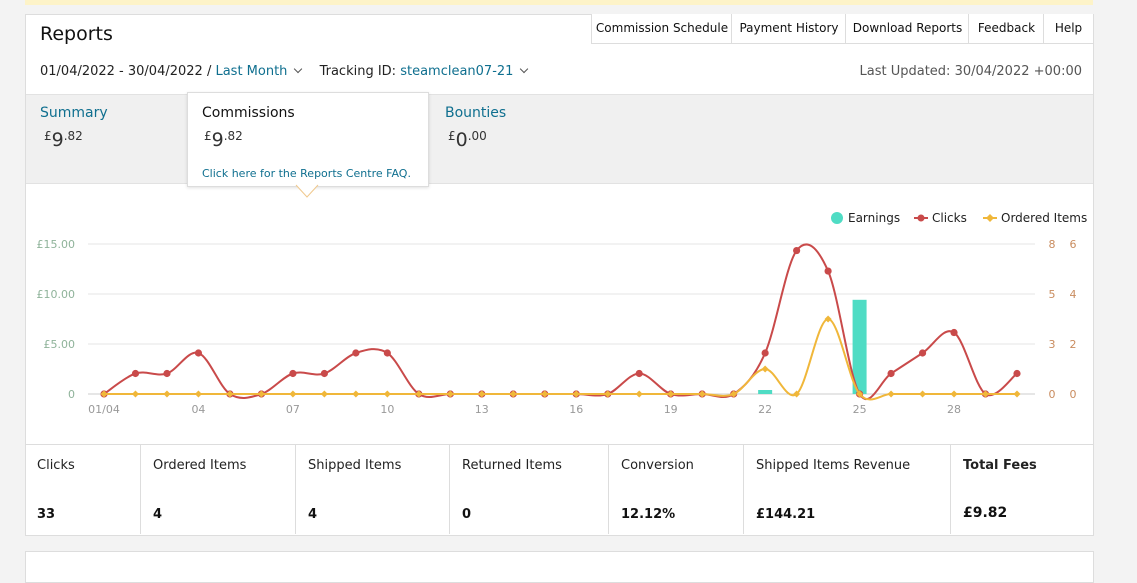 This screenshot has height=583, width=1137. What do you see at coordinates (248, 113) in the screenshot?
I see `commissions-label: Commissions` at bounding box center [248, 113].